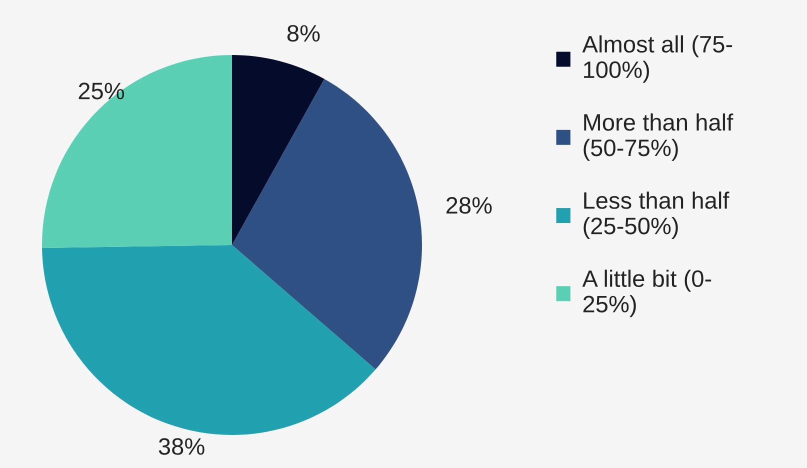  What do you see at coordinates (657, 59) in the screenshot?
I see `legend-label: Almost all (75-100%)` at bounding box center [657, 59].